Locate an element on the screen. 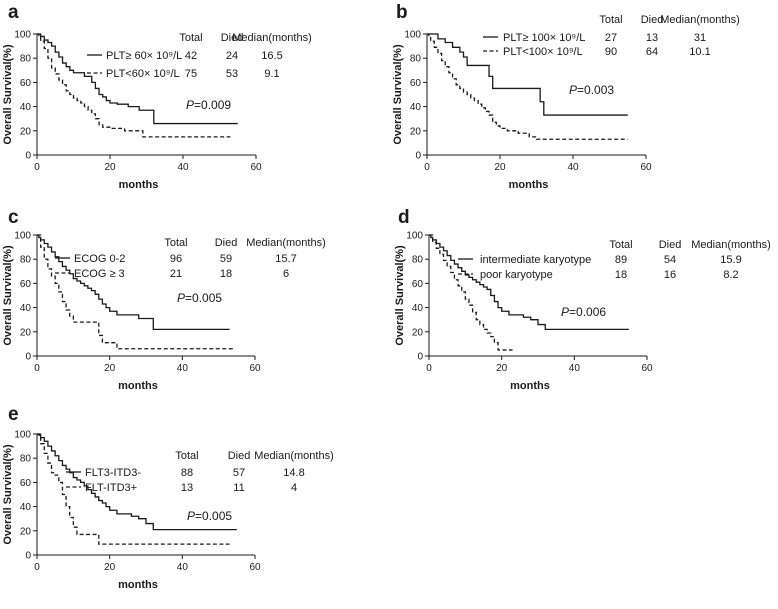  median-value: 6 is located at coordinates (286, 274).